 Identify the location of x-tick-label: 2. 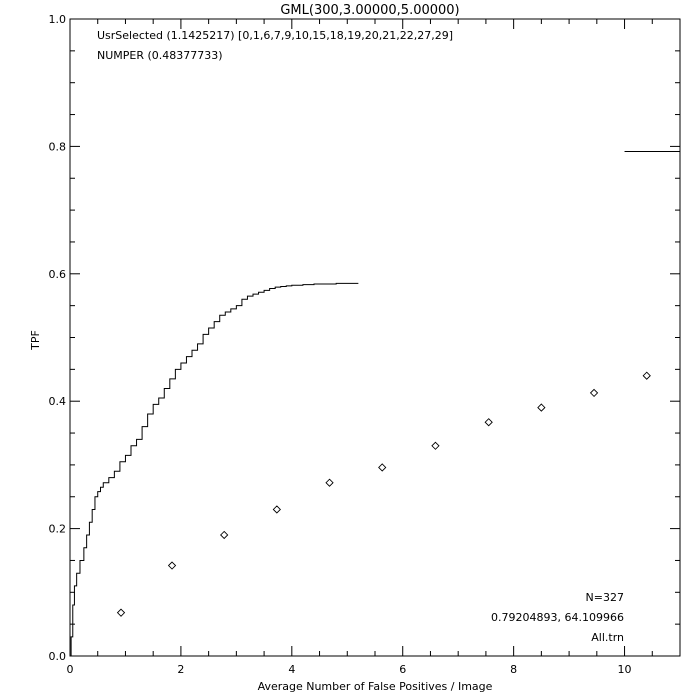
(180, 669).